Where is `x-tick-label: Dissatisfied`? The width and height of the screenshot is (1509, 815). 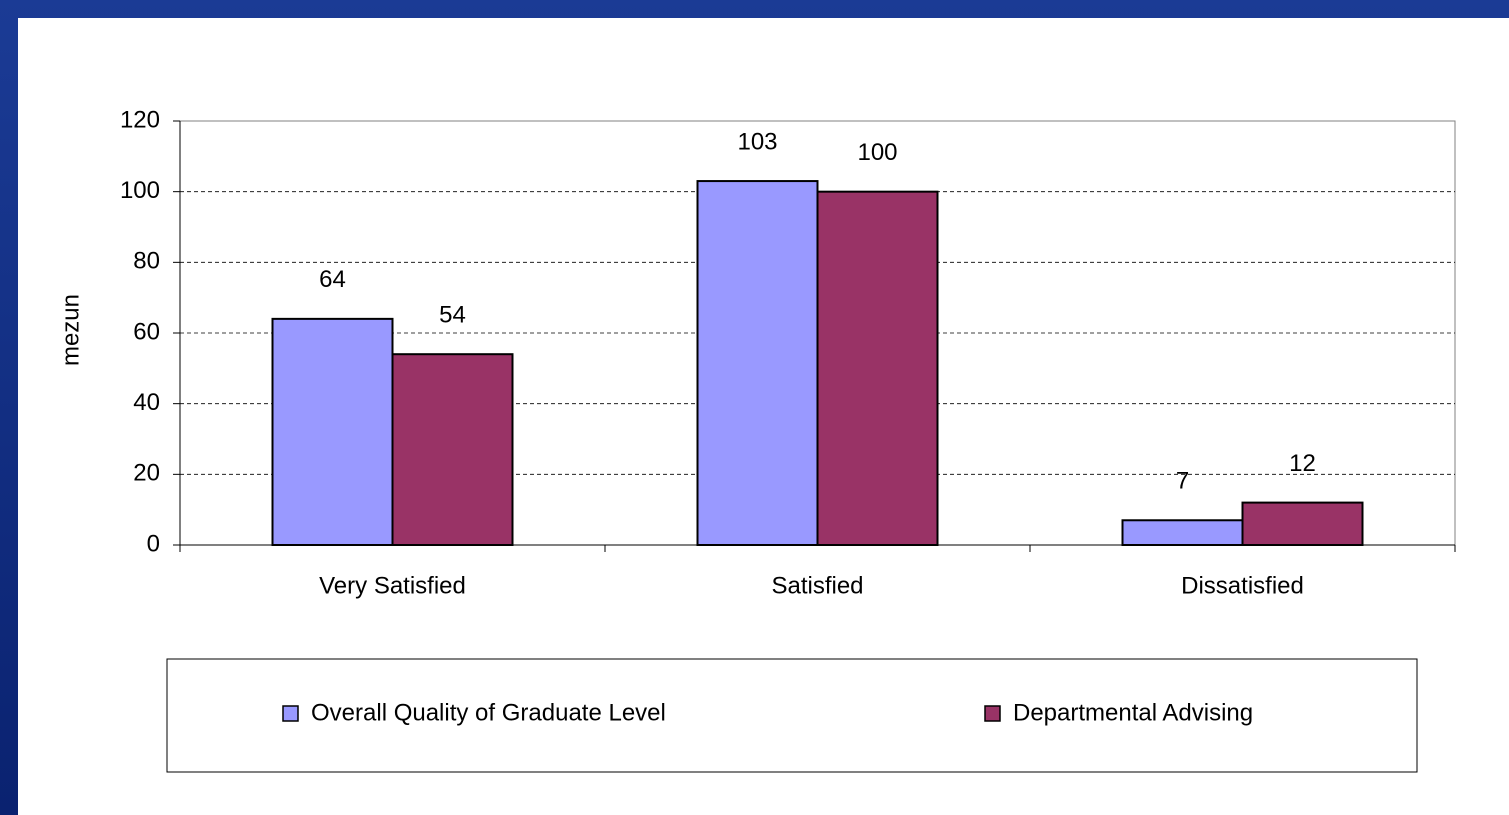
x-tick-label: Dissatisfied is located at coordinates (1242, 585).